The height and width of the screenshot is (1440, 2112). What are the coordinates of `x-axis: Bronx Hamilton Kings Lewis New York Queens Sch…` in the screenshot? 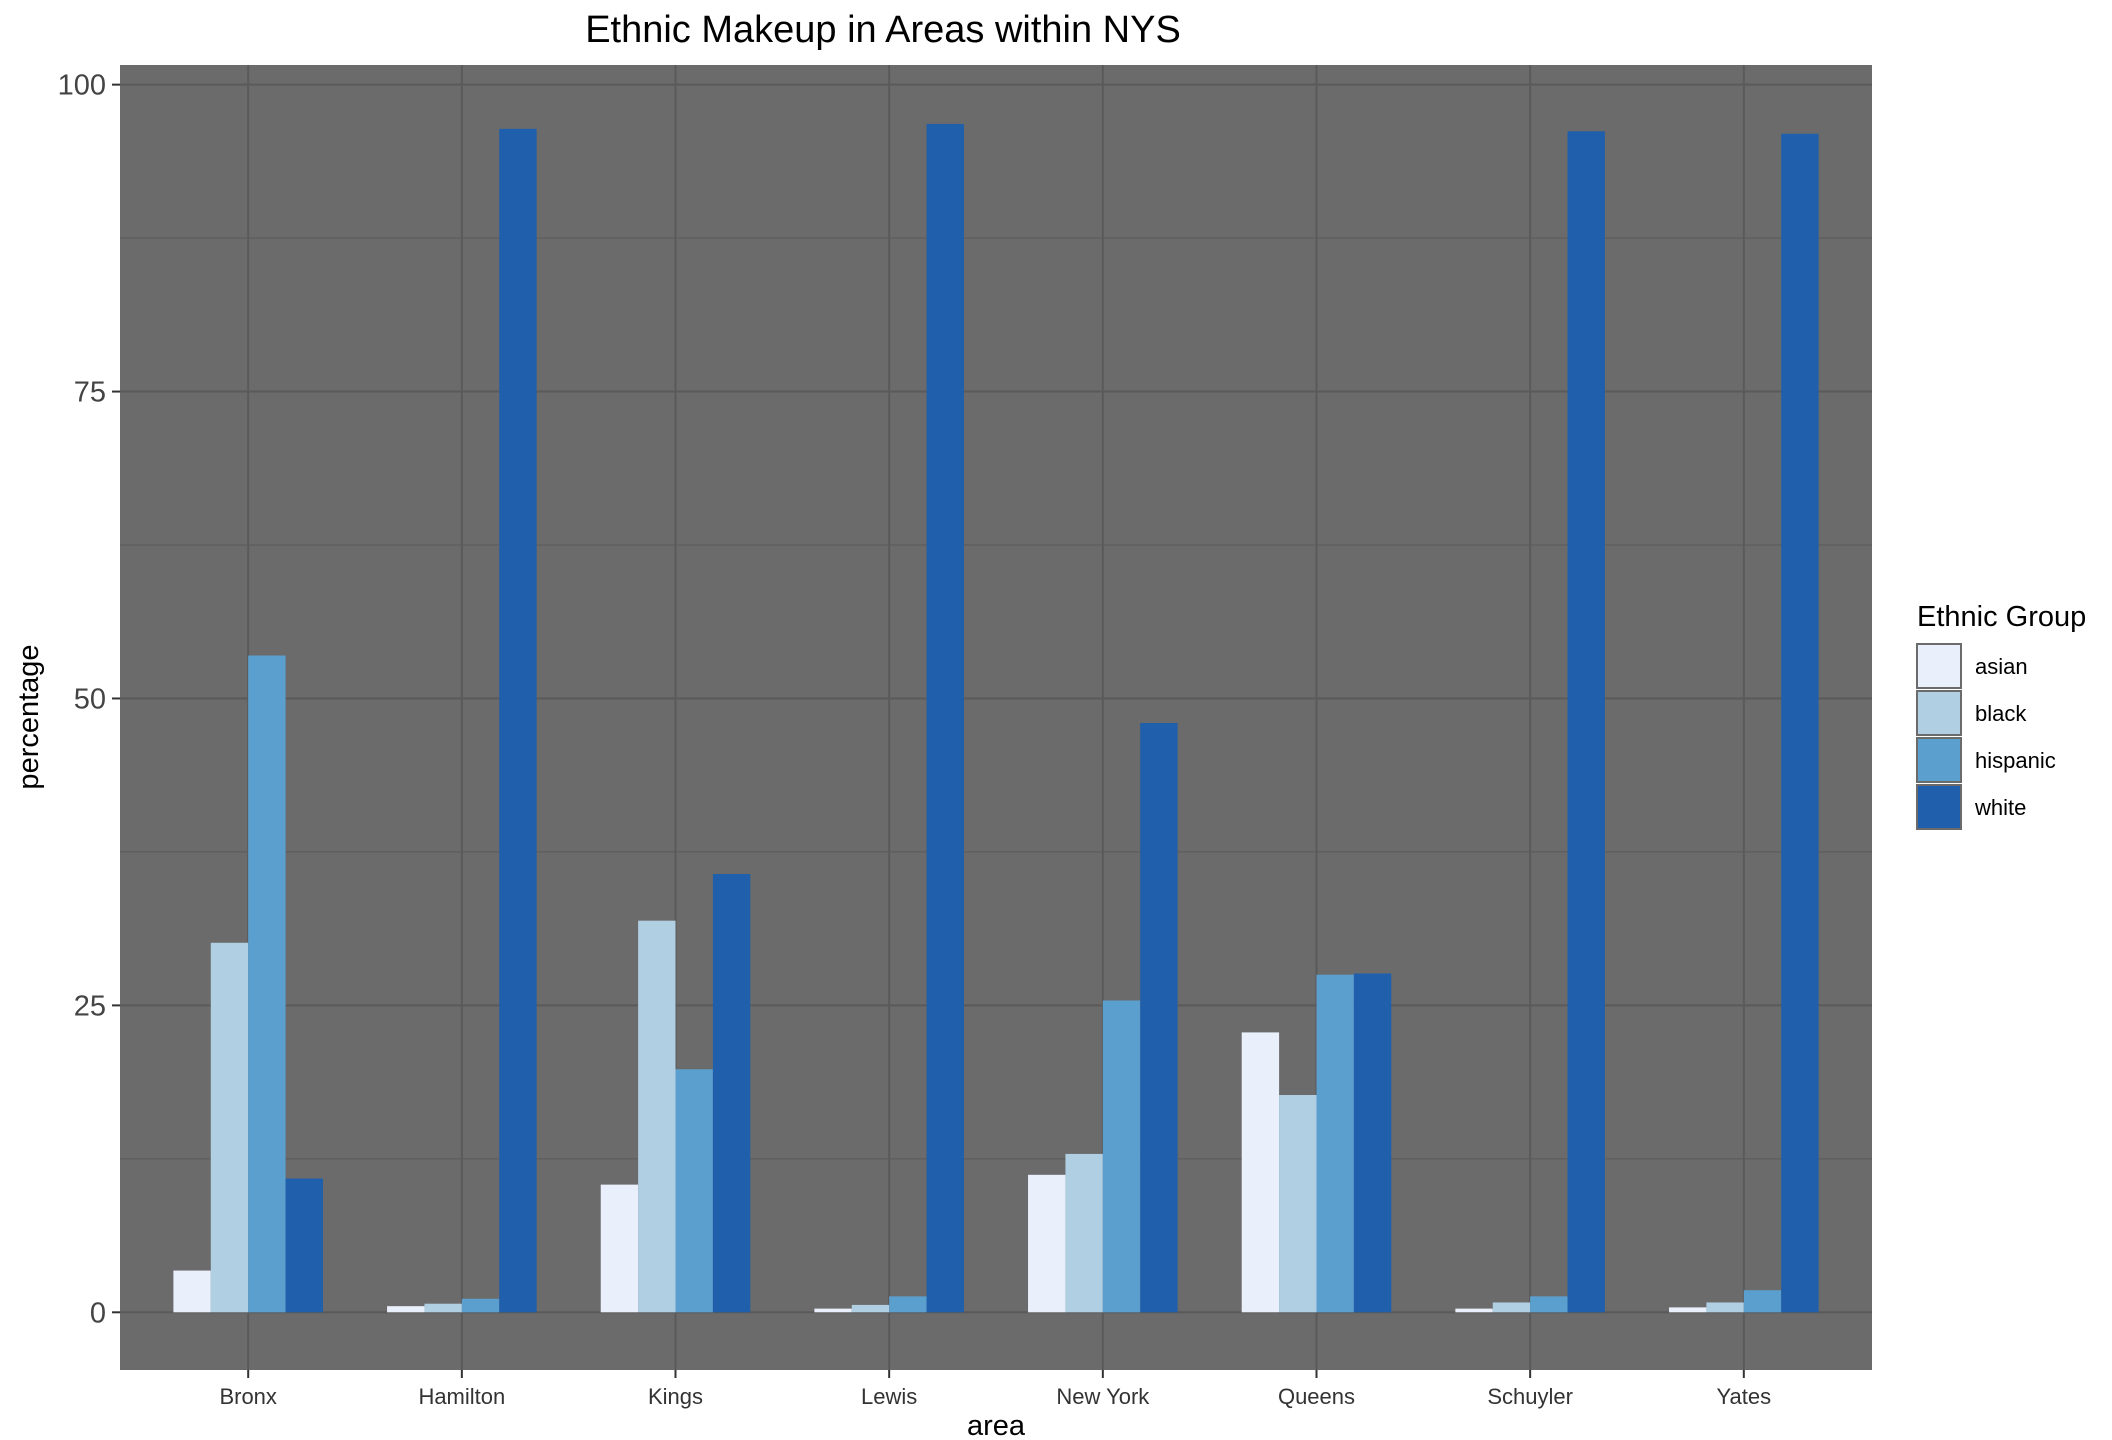 It's located at (995, 1389).